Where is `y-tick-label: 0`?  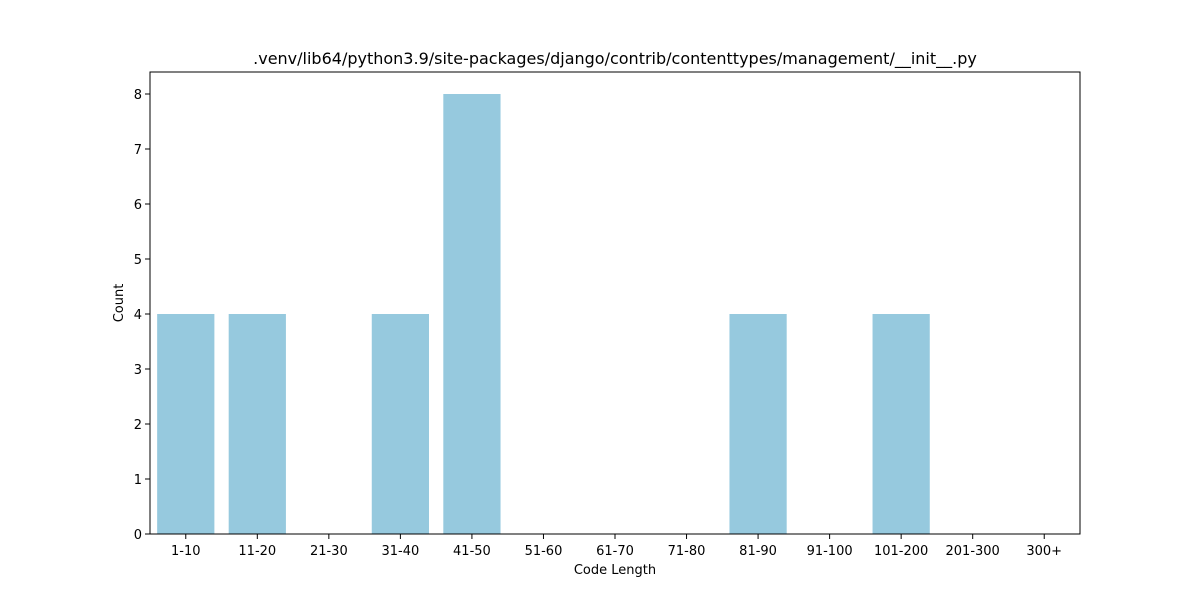
y-tick-label: 0 is located at coordinates (138, 535).